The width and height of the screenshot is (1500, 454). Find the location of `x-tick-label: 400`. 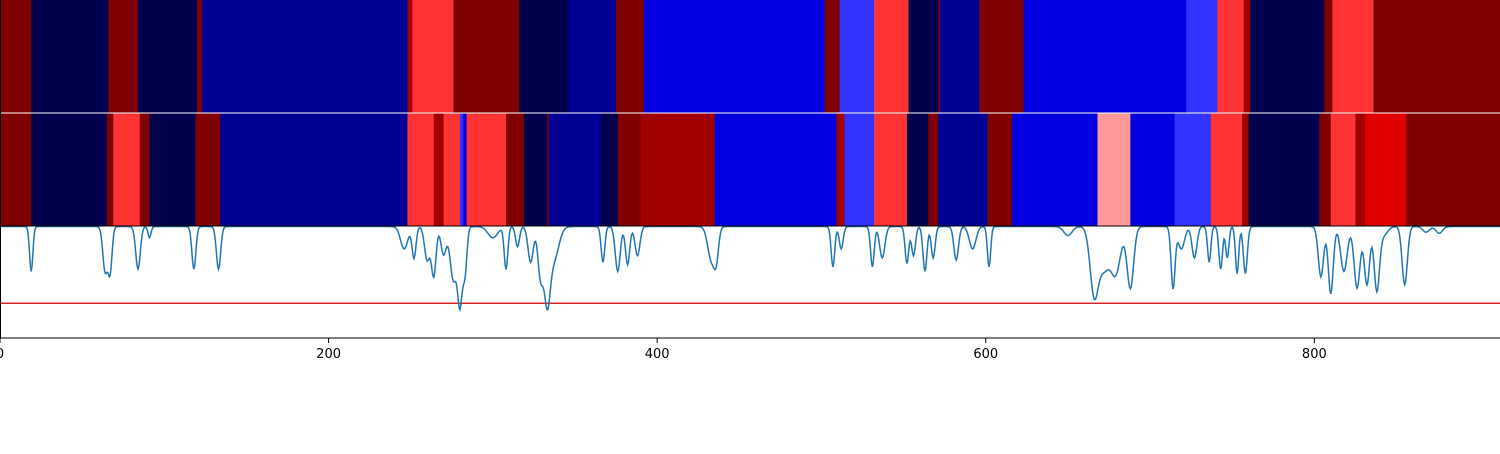

x-tick-label: 400 is located at coordinates (657, 354).